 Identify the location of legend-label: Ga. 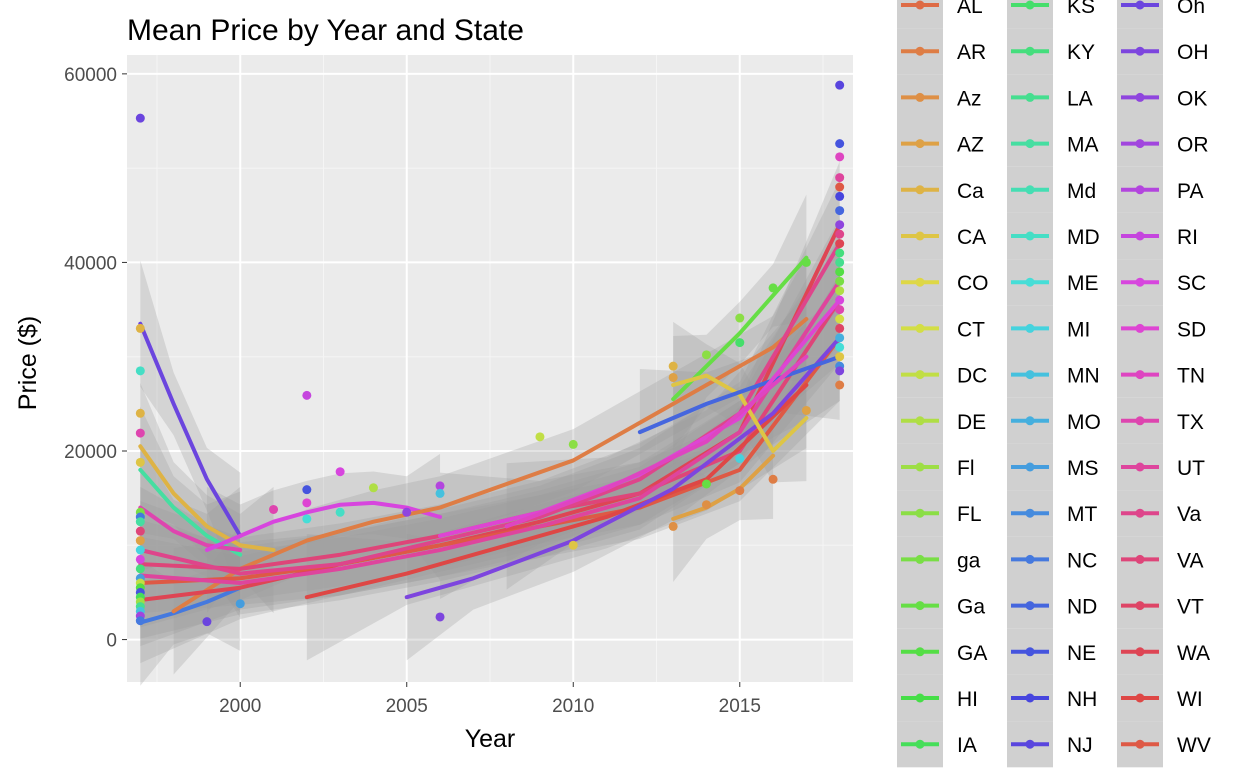
(971, 607).